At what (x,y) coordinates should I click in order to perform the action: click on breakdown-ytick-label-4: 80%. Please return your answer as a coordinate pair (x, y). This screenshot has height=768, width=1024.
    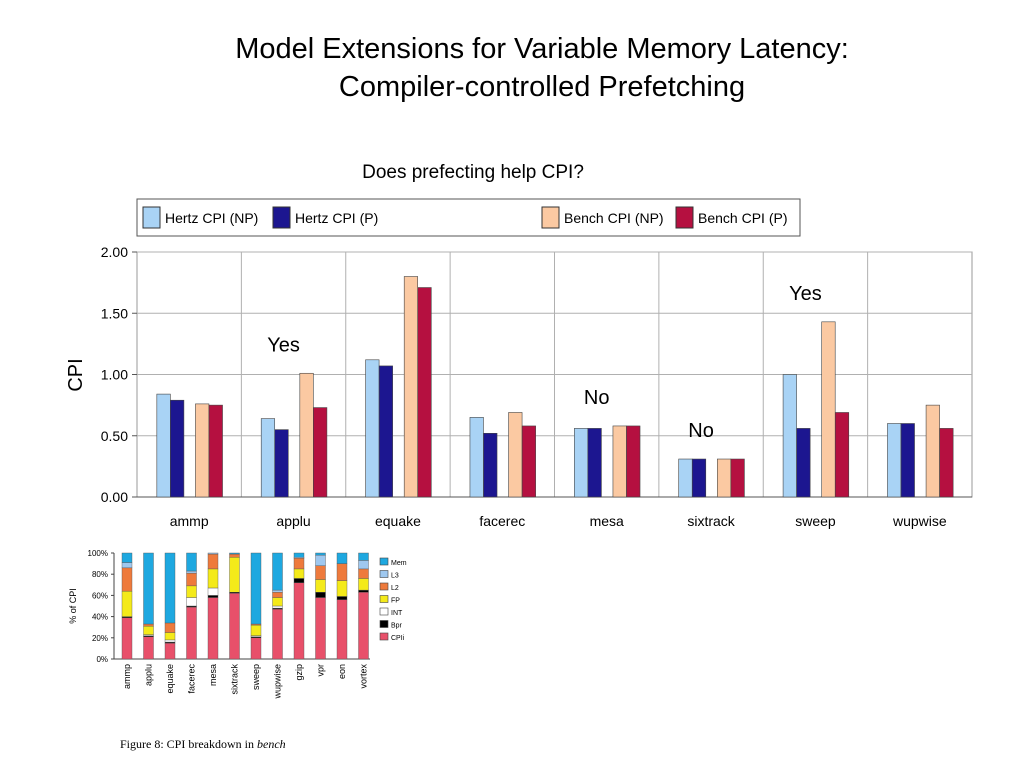
    Looking at the image, I should click on (100, 574).